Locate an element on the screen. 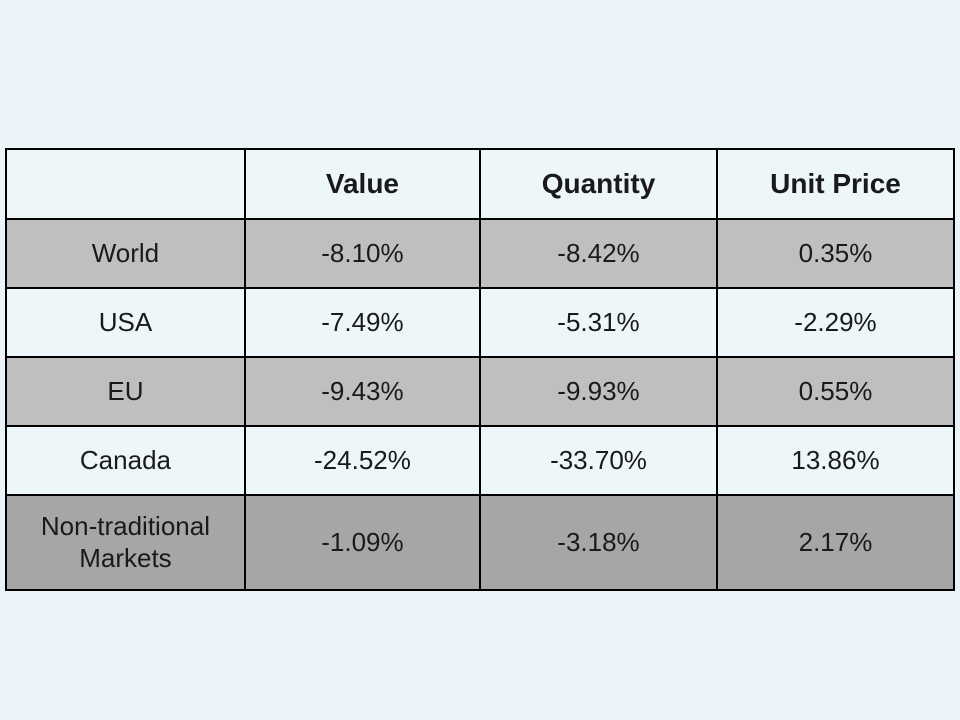 The image size is (960, 720). table-row-usa: USA -7.49% -5.31% -2.29% is located at coordinates (480, 322).